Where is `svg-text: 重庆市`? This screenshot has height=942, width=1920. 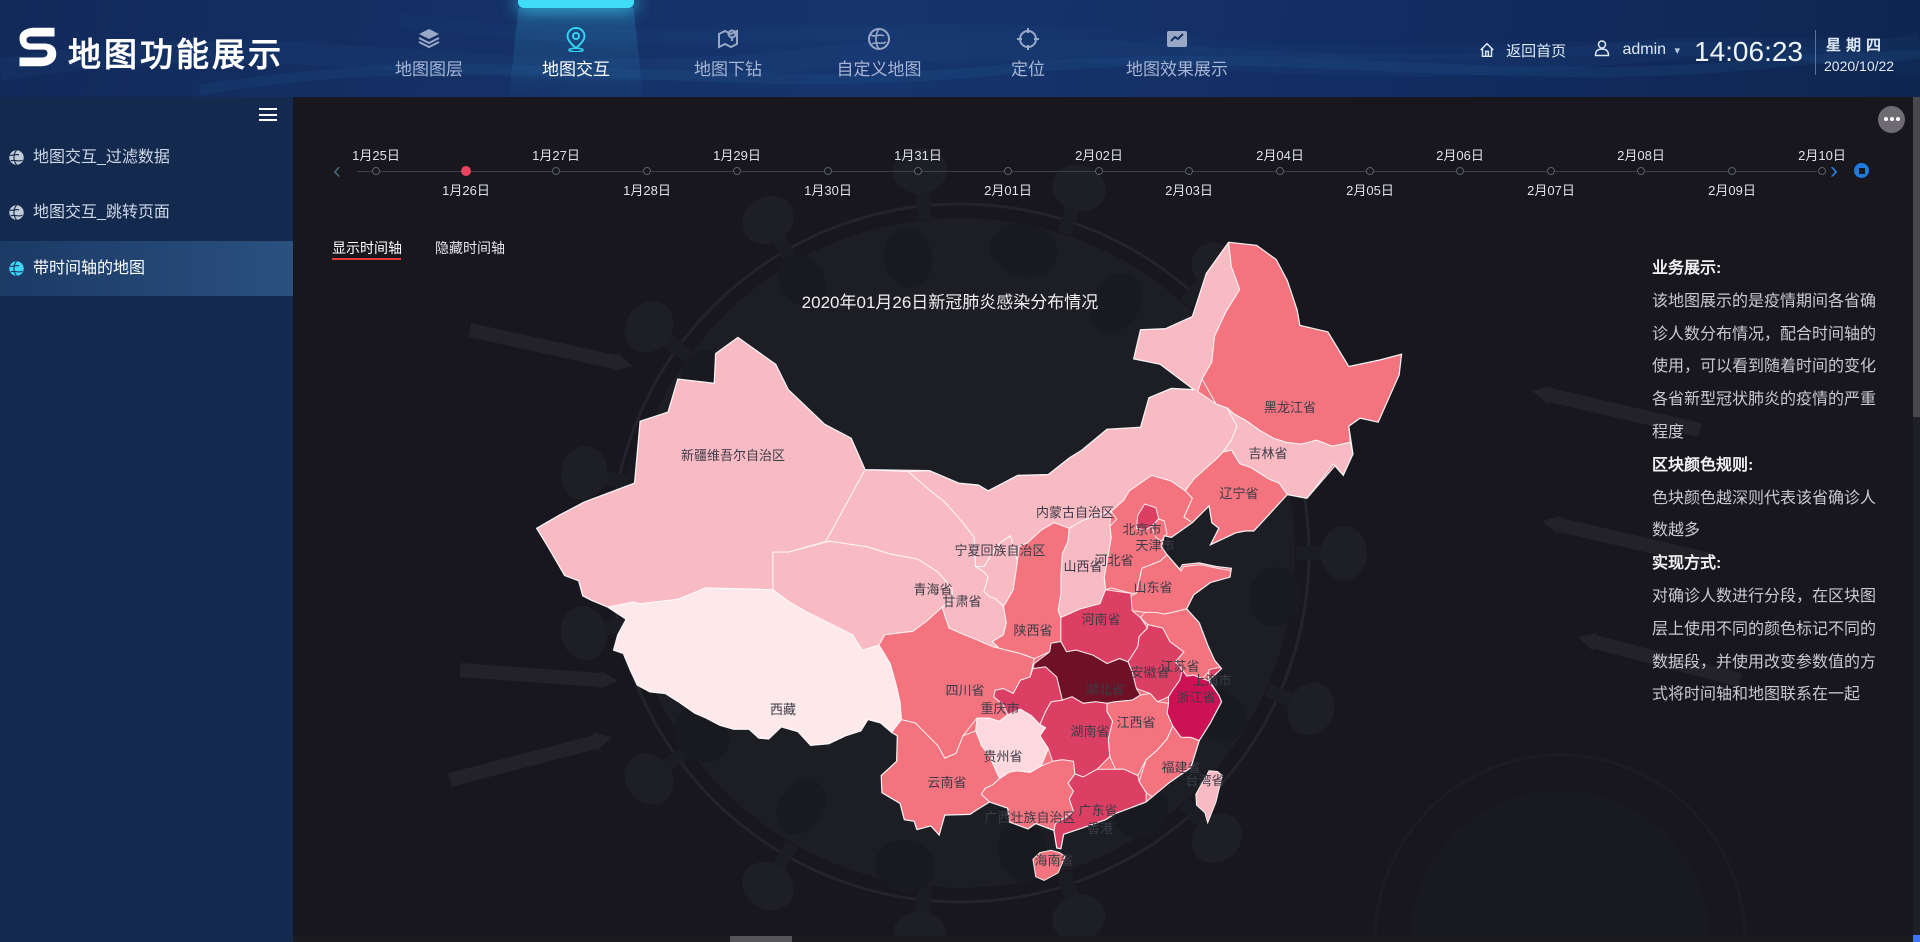 svg-text: 重庆市 is located at coordinates (999, 708).